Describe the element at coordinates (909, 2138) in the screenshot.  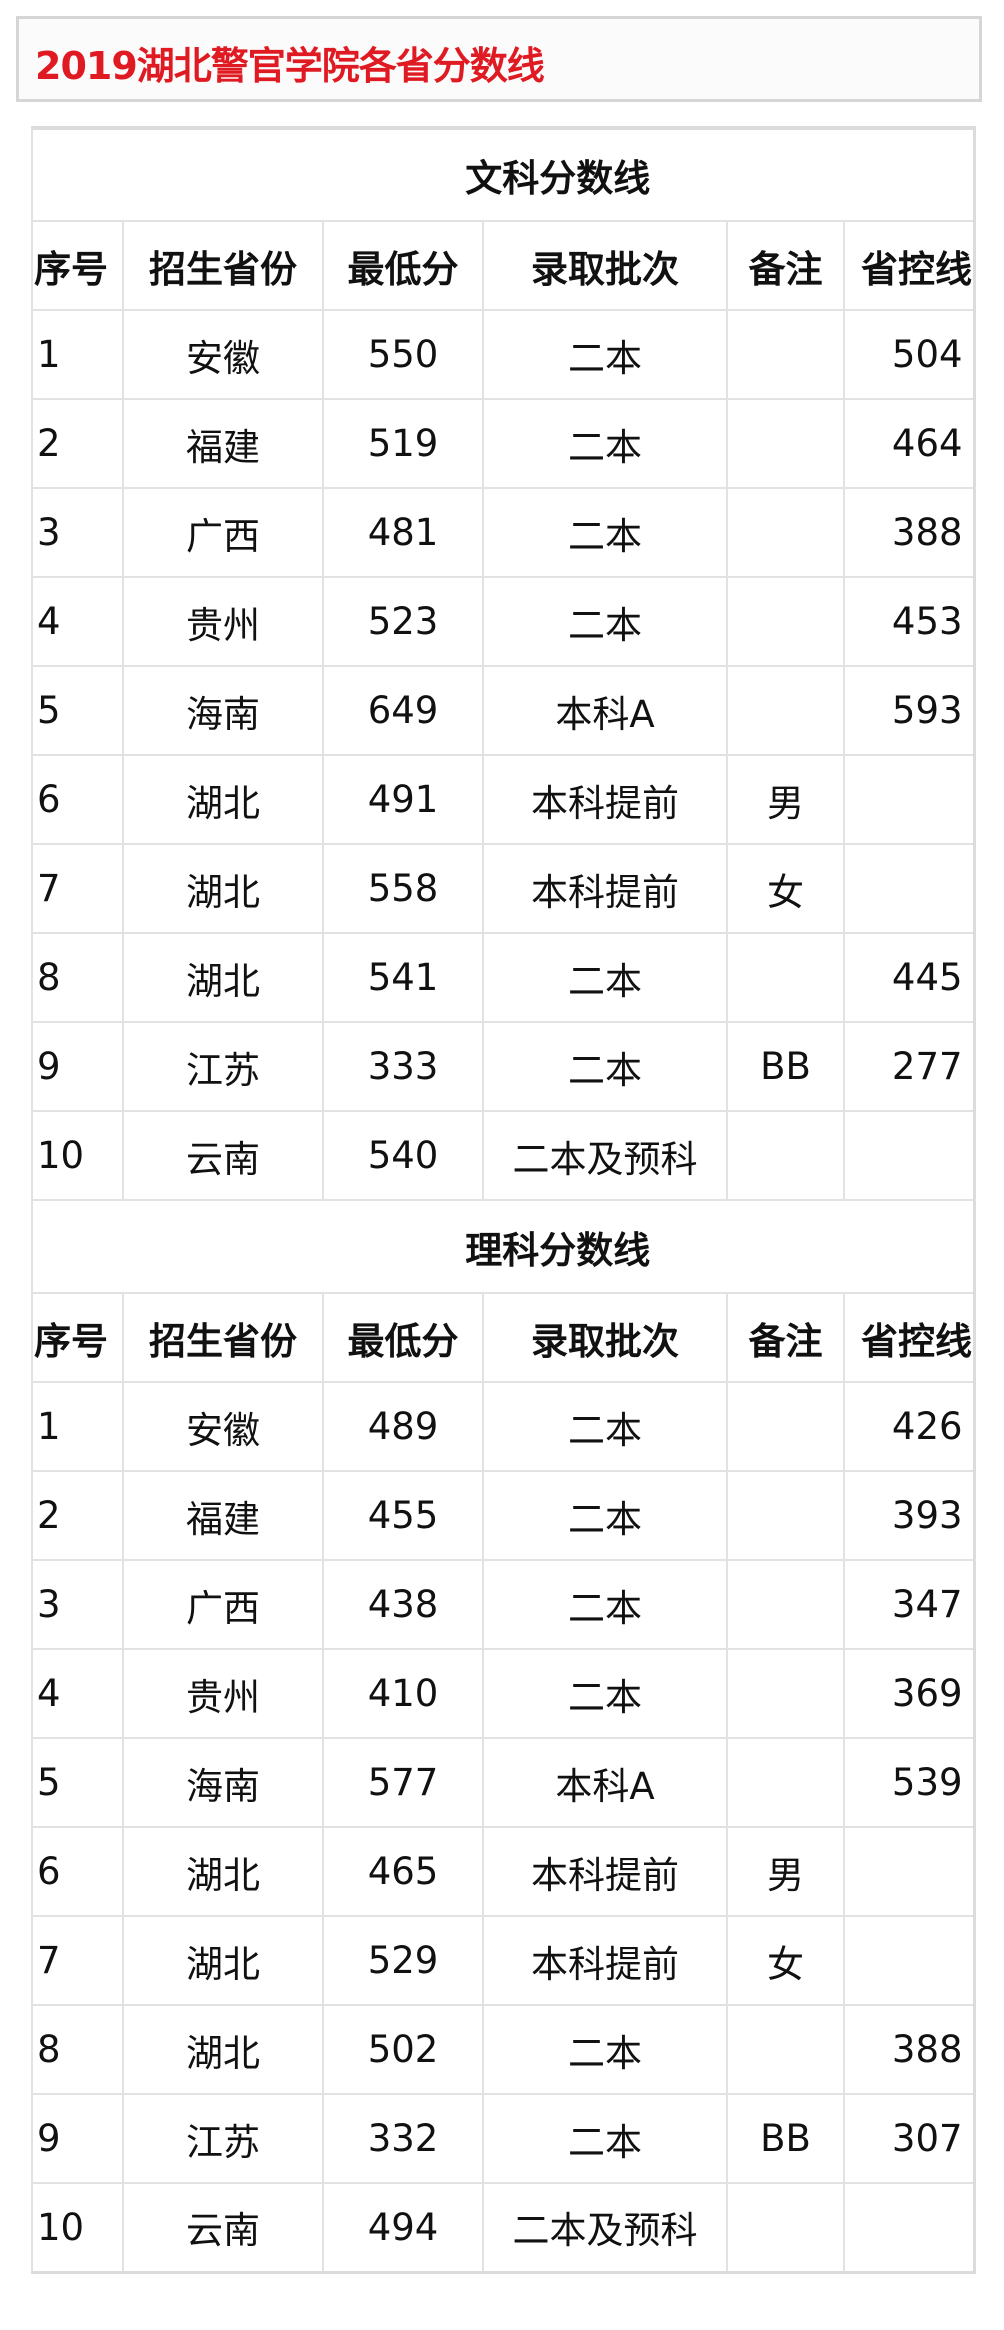
I see `table-cell: 307` at that location.